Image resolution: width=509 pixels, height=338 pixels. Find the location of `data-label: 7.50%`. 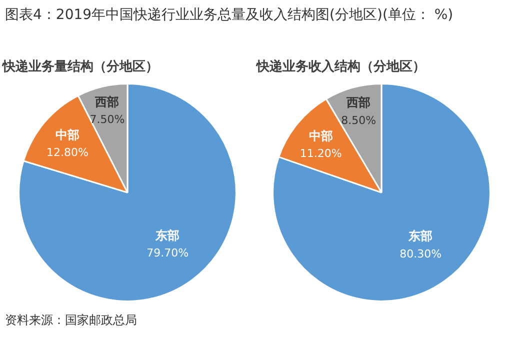

data-label: 7.50% is located at coordinates (107, 119).